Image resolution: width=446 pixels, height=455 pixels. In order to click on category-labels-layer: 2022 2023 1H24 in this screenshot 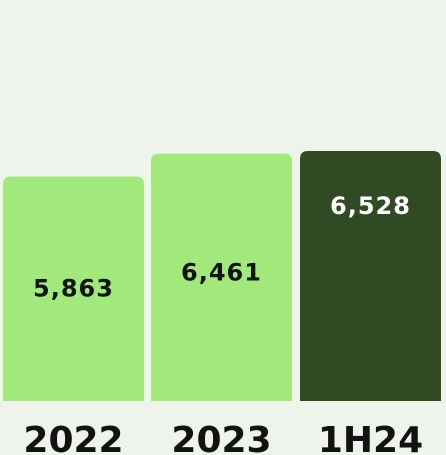, I will do `click(223, 437)`.